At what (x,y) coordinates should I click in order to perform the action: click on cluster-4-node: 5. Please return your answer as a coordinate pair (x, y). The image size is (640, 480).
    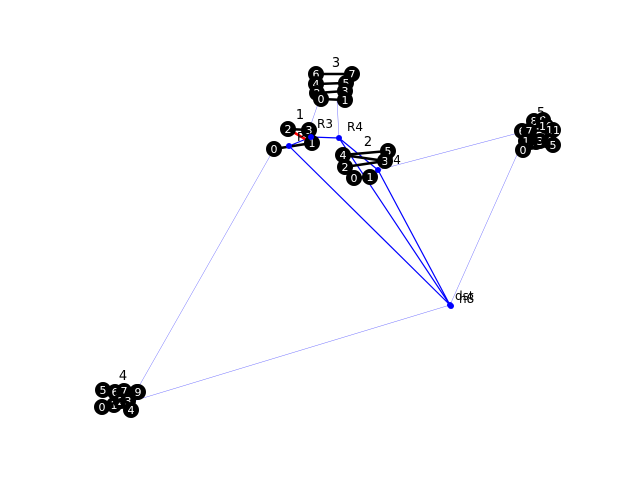
    Looking at the image, I should click on (103, 390).